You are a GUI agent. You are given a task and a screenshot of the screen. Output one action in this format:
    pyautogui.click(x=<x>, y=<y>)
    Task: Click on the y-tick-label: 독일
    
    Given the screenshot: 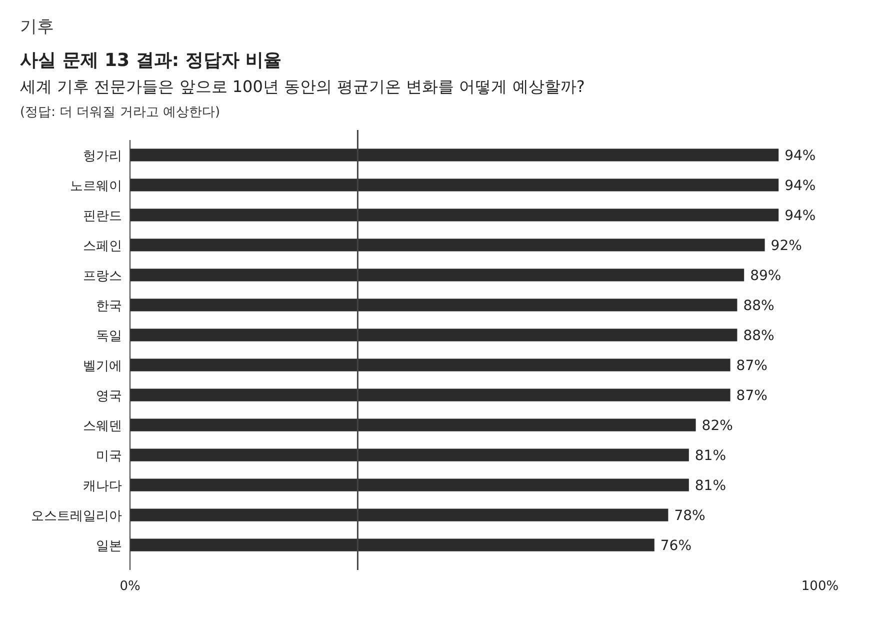 What is the action you would take?
    pyautogui.click(x=109, y=336)
    